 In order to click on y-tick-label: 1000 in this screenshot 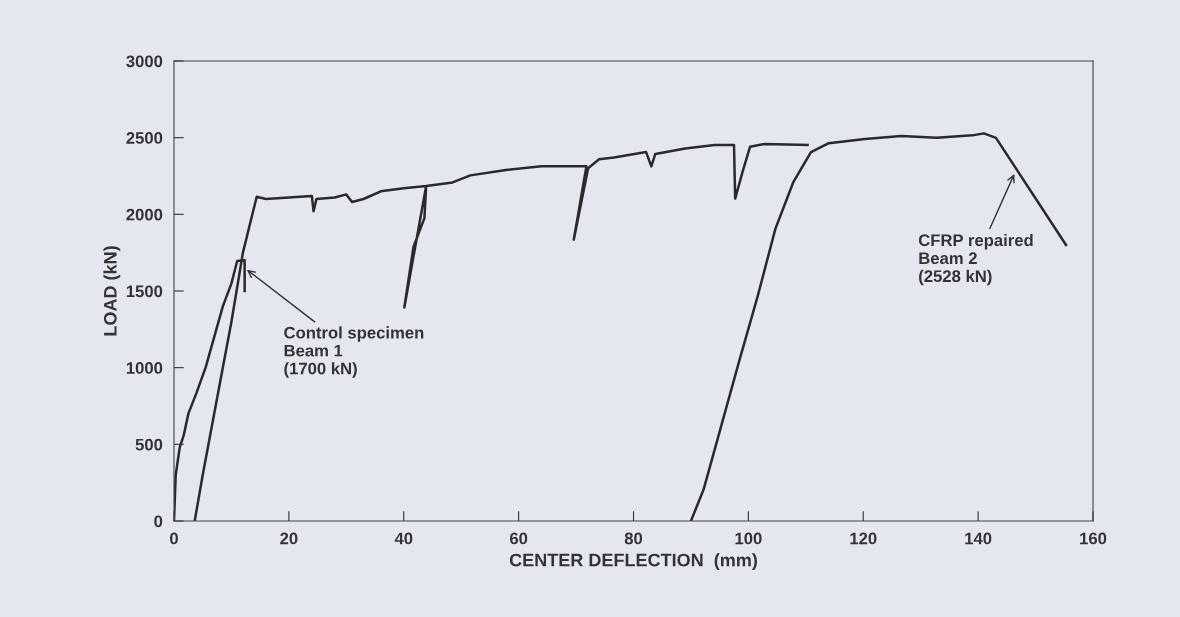, I will do `click(144, 368)`.